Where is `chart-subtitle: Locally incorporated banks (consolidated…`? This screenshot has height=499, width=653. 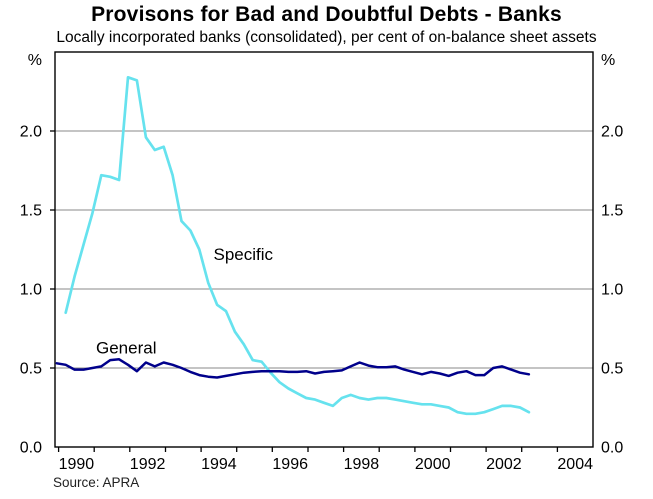
chart-subtitle: Locally incorporated banks (consolidated… is located at coordinates (326, 37).